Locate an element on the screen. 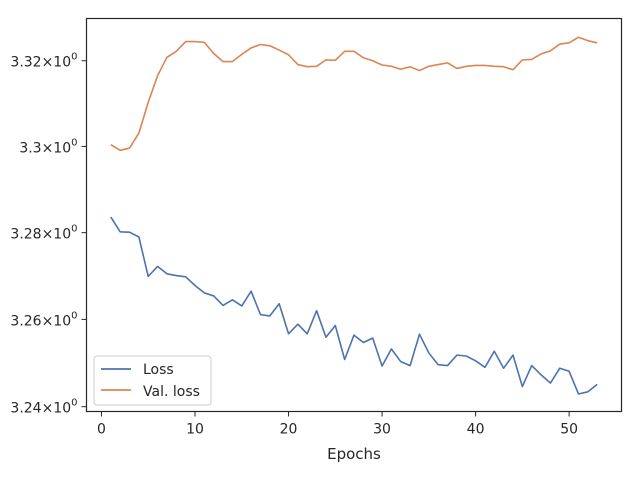 This screenshot has width=640, height=480. x-tick-label: 0 is located at coordinates (101, 430).